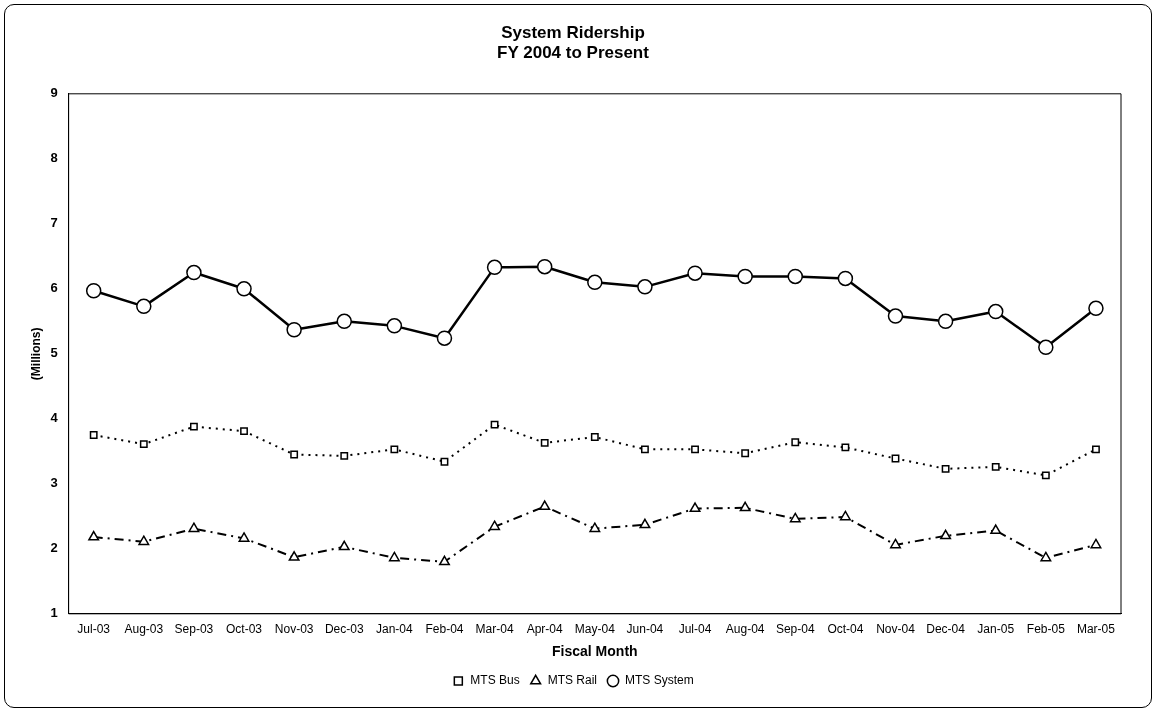 This screenshot has width=1158, height=714. I want to click on x-tick-label: Jan-05, so click(996, 629).